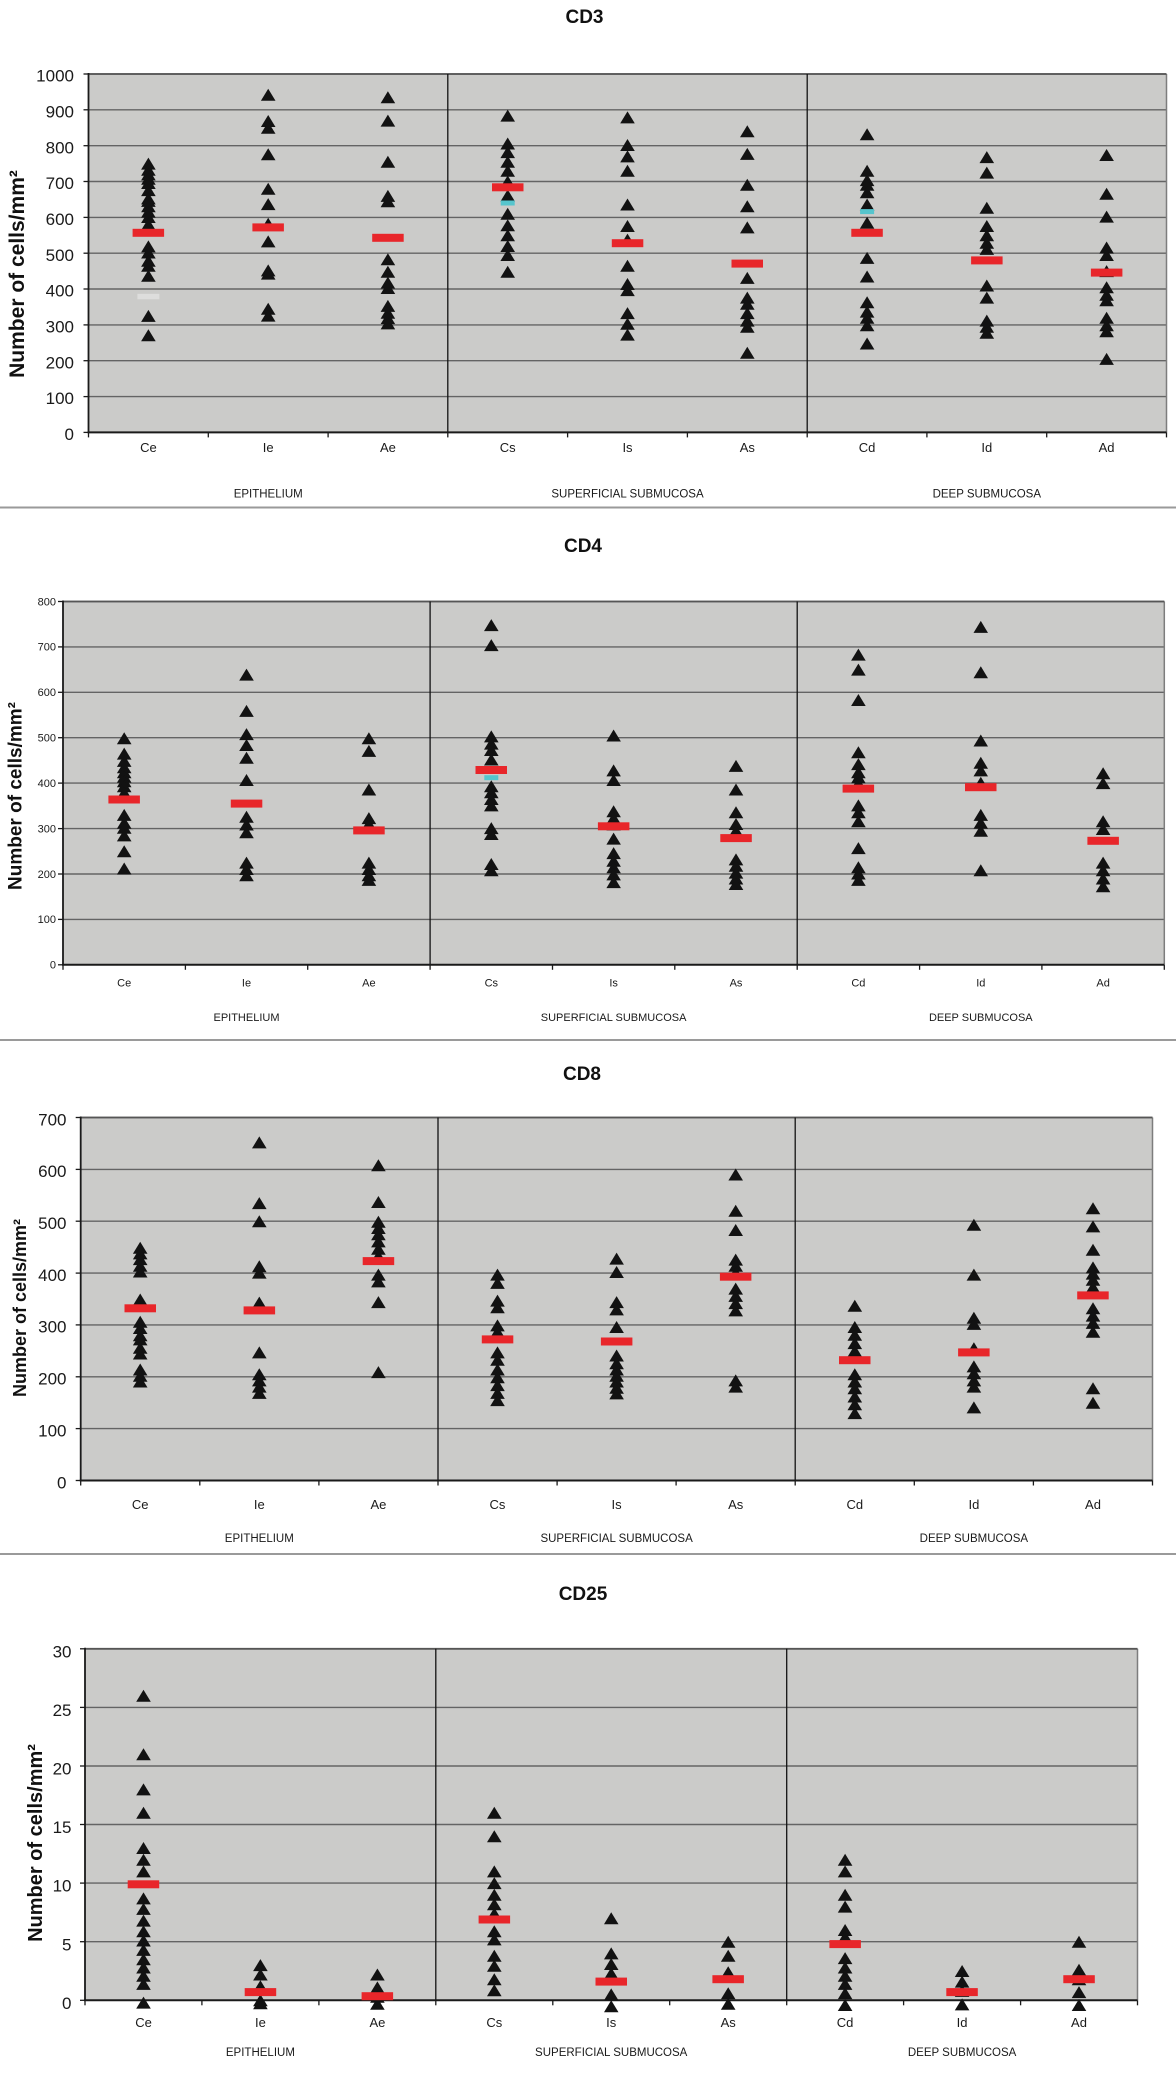 This screenshot has height=2076, width=1176. What do you see at coordinates (582, 1074) in the screenshot?
I see `svg-text: CD8` at bounding box center [582, 1074].